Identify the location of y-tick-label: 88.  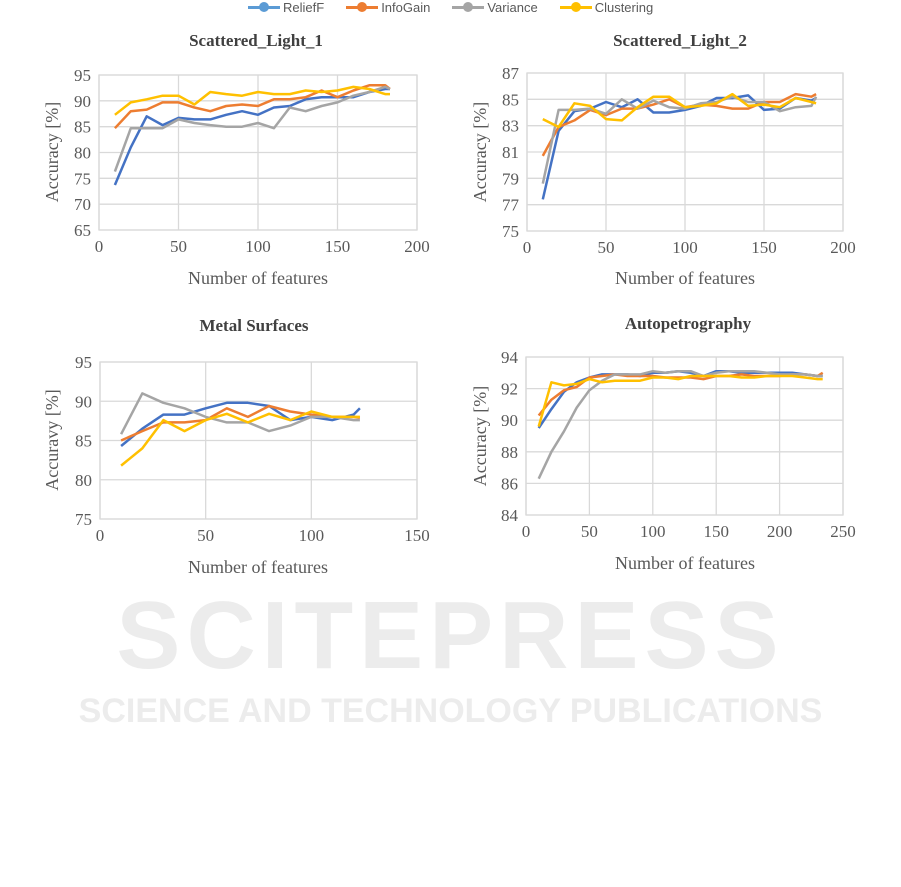
(509, 452).